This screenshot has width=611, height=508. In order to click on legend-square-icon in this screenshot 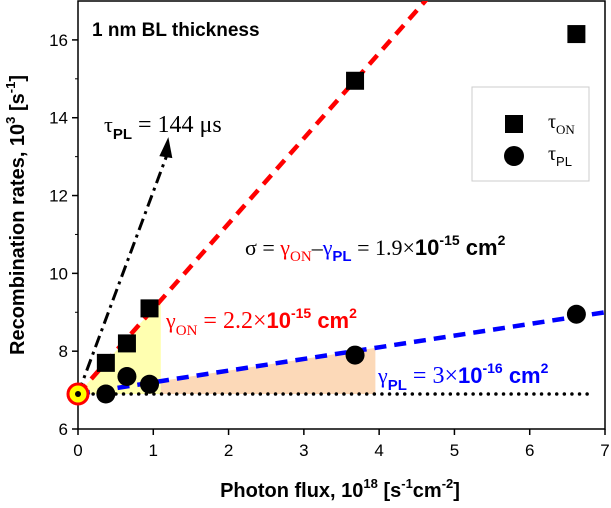, I will do `click(514, 124)`.